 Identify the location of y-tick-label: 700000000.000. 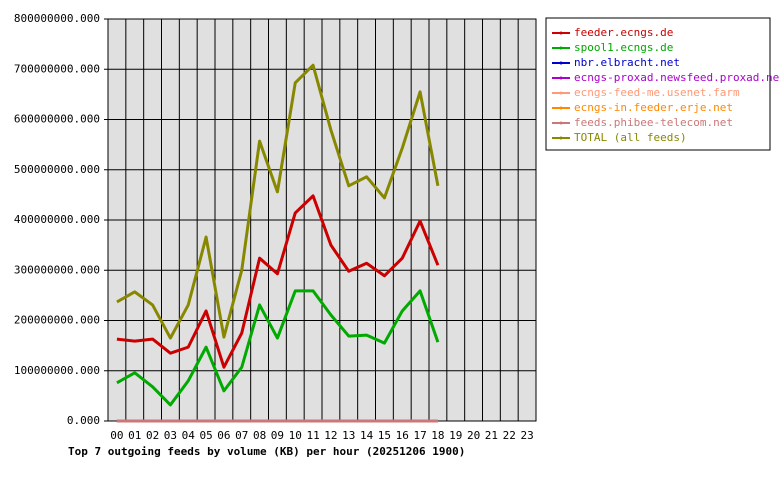
(57, 68).